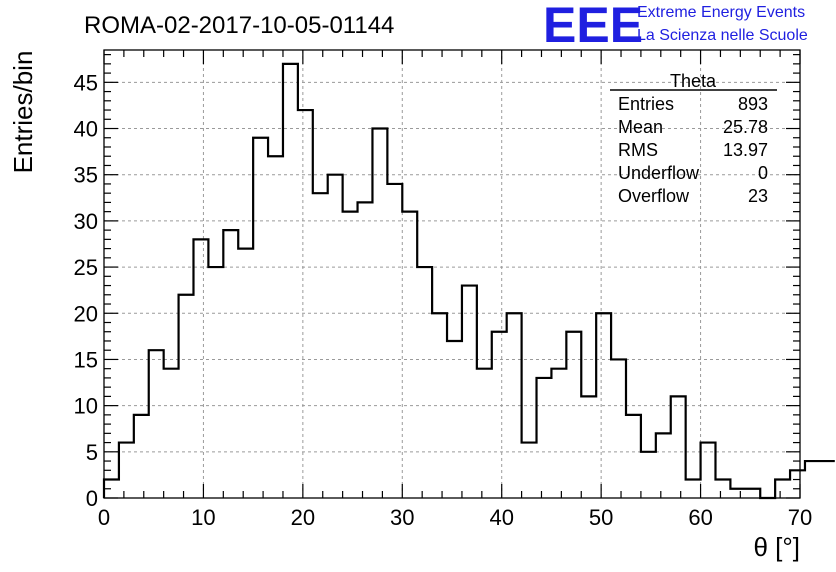  I want to click on stats-value-overflow: 23, so click(758, 196).